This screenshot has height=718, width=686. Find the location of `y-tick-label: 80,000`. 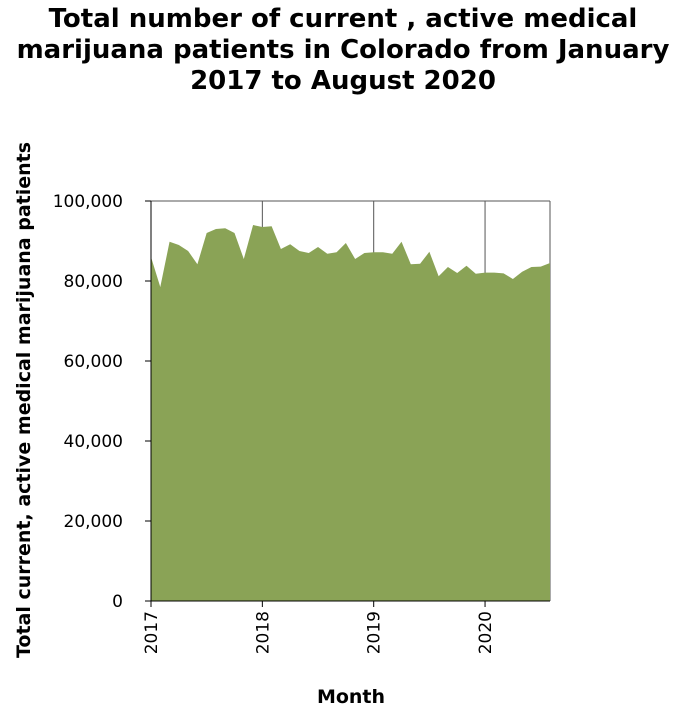

y-tick-label: 80,000 is located at coordinates (93, 282).